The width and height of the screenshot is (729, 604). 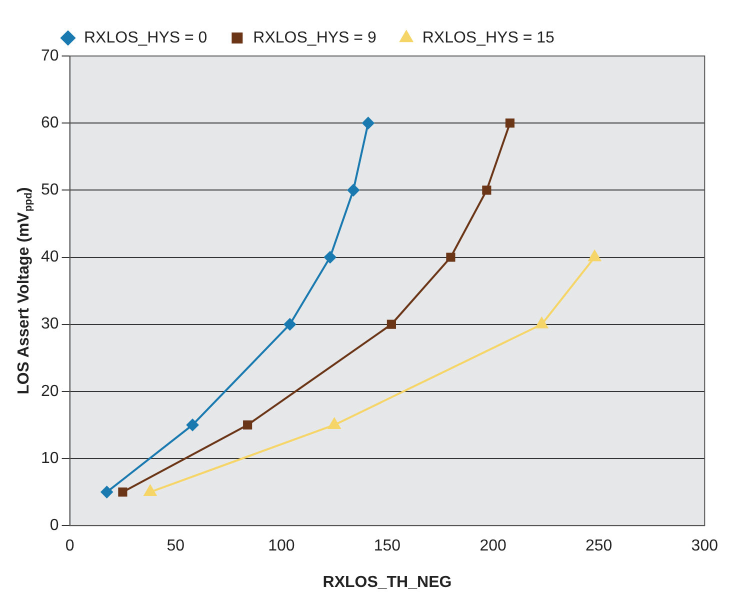 I want to click on x-tick-label: 0, so click(x=69, y=546).